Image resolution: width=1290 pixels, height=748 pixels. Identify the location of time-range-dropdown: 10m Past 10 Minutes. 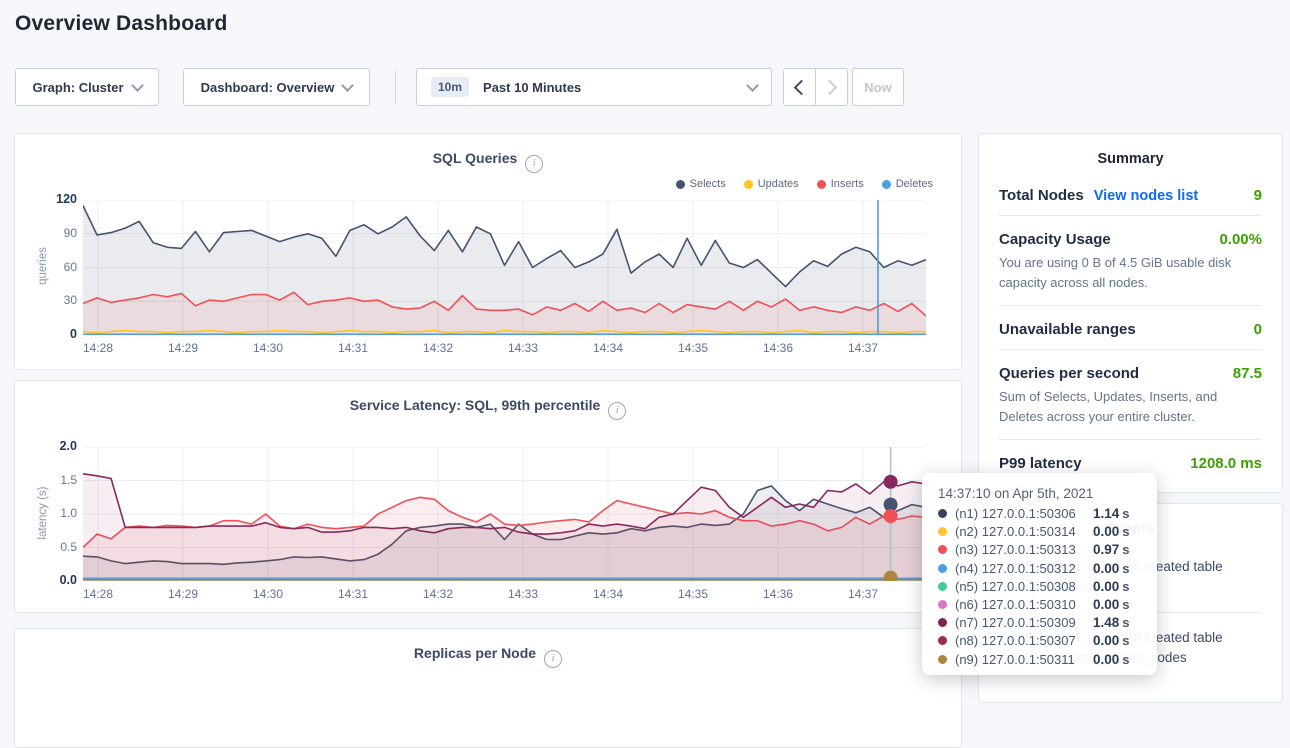
(594, 87).